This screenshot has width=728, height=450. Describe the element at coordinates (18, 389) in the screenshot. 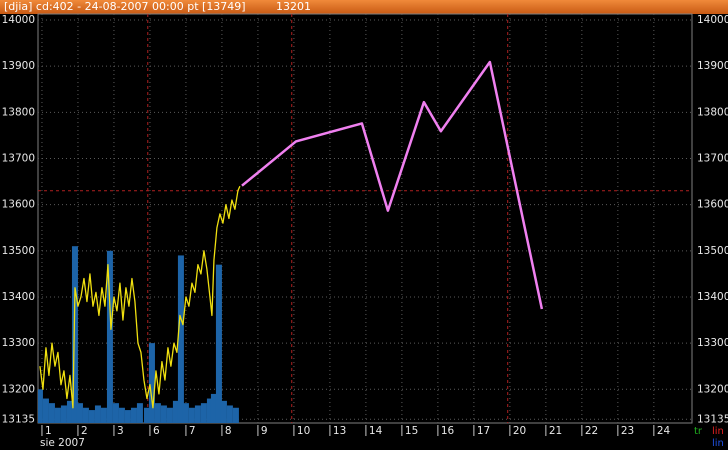

I see `y-tick-label-left: 13200` at that location.